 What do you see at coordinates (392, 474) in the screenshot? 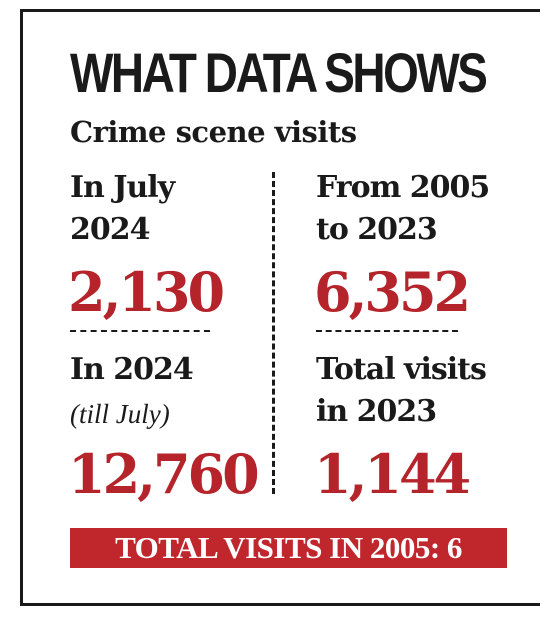
I see `stat-value-2023: 1,144` at bounding box center [392, 474].